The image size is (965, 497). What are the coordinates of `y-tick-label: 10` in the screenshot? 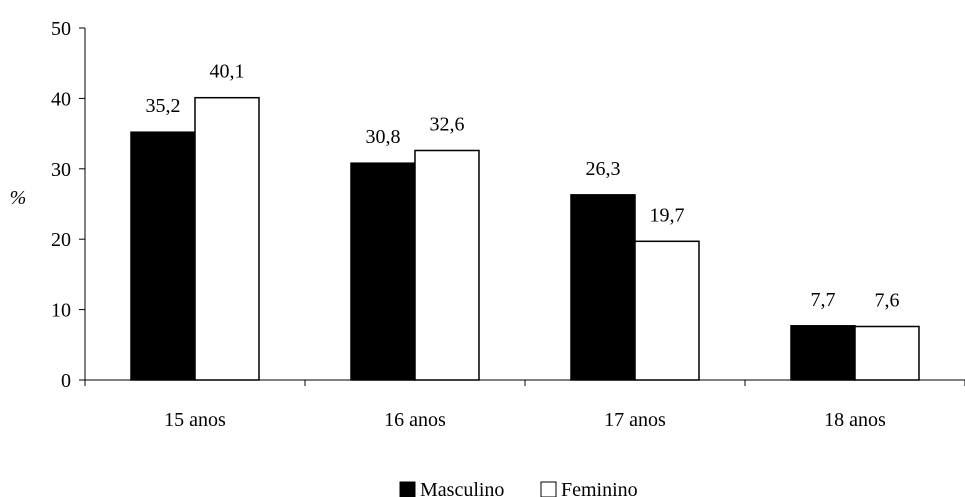 It's located at (61, 311).